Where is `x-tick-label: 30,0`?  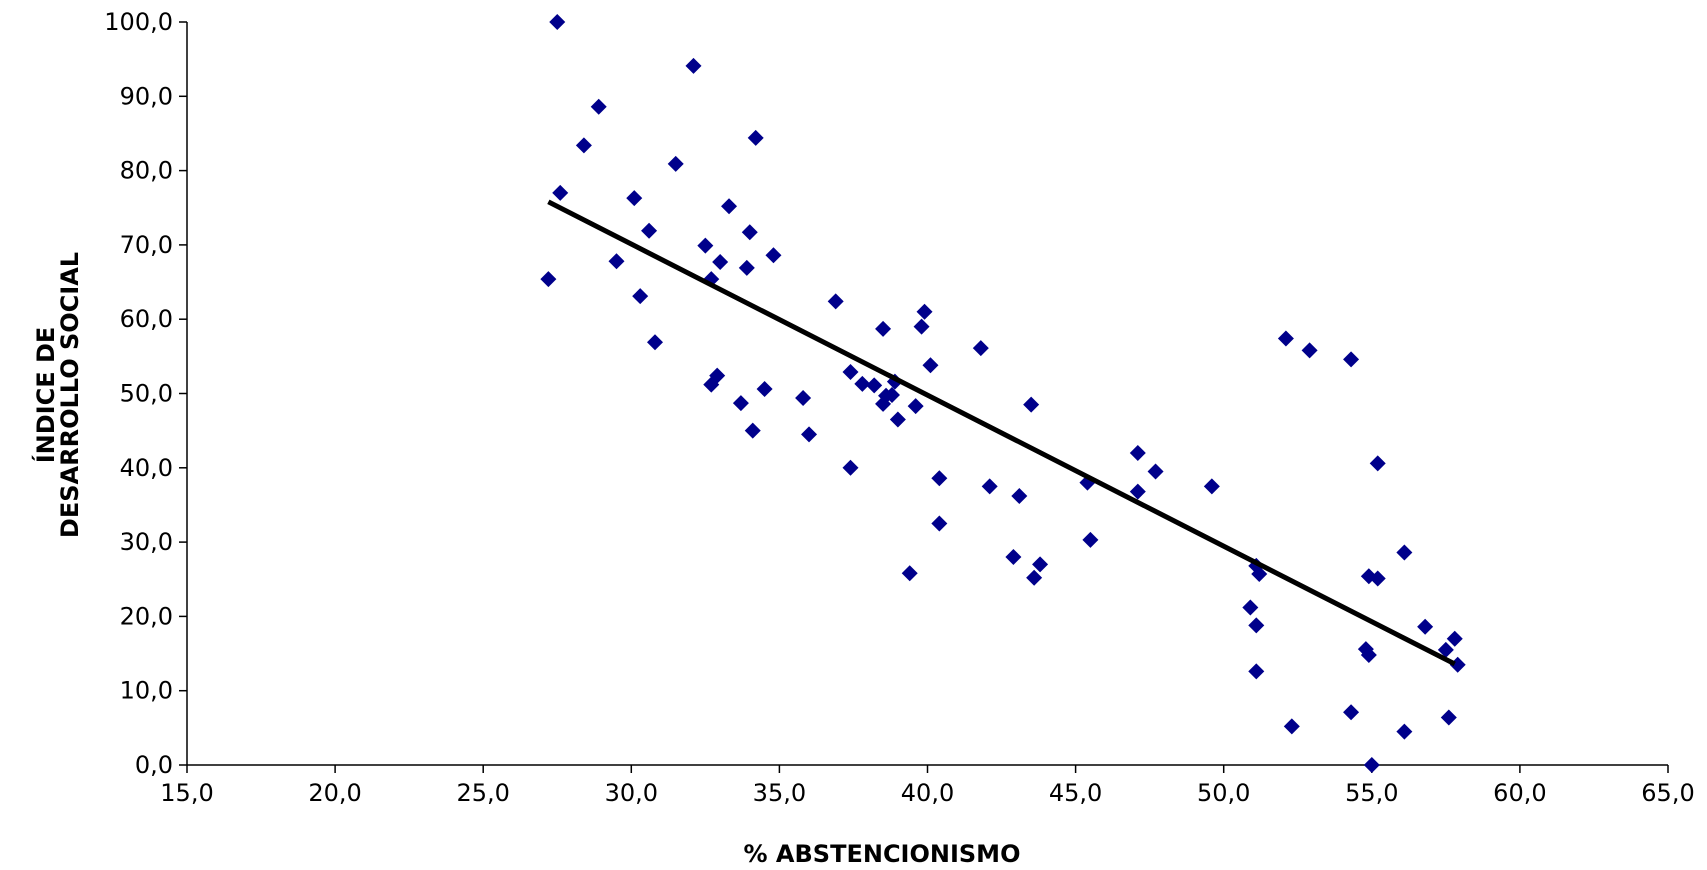
x-tick-label: 30,0 is located at coordinates (631, 793).